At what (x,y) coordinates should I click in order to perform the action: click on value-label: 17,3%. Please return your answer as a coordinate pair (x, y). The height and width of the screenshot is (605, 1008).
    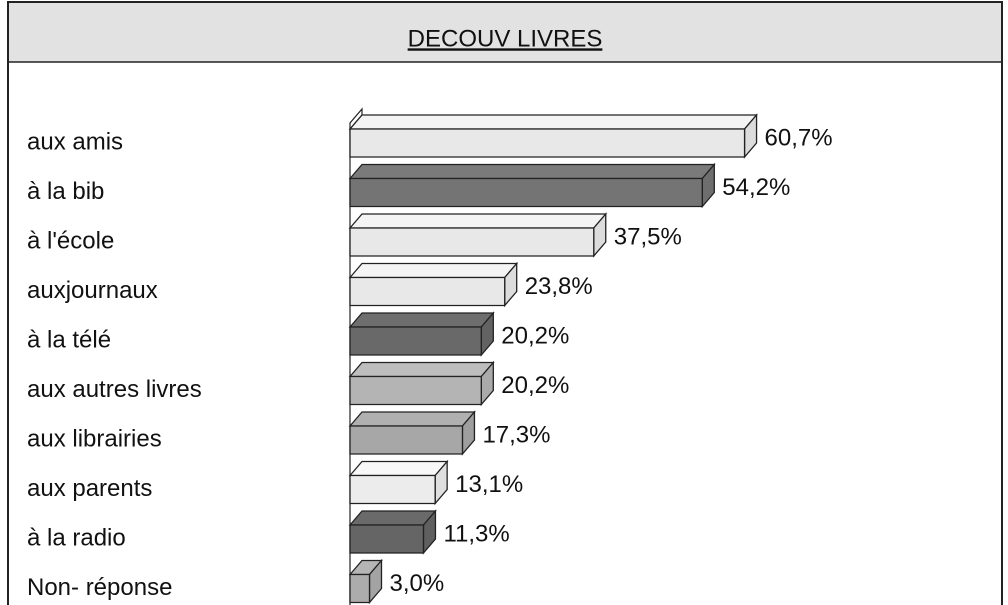
    Looking at the image, I should click on (516, 434).